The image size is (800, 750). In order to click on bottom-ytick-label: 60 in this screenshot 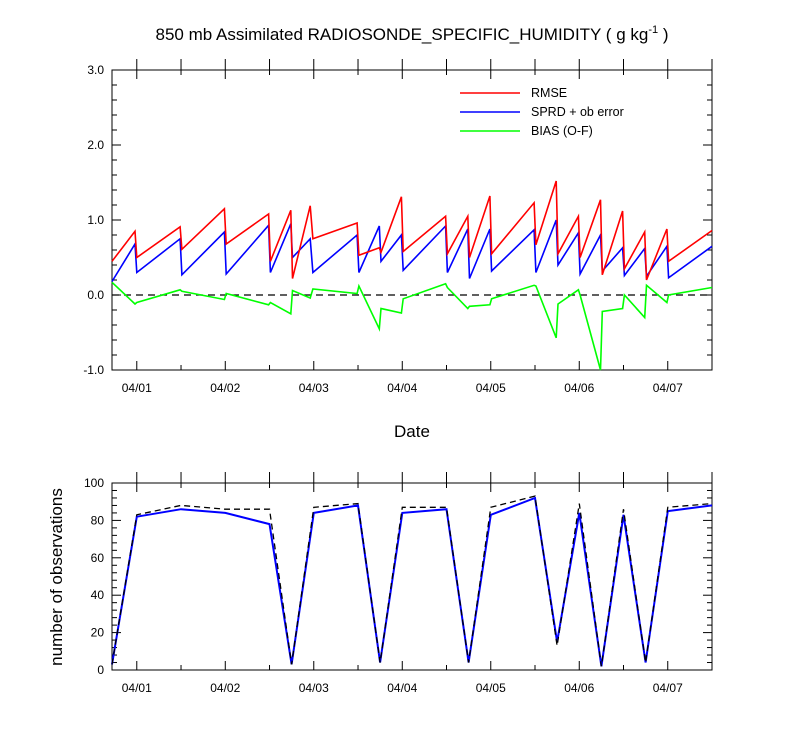, I will do `click(98, 558)`.